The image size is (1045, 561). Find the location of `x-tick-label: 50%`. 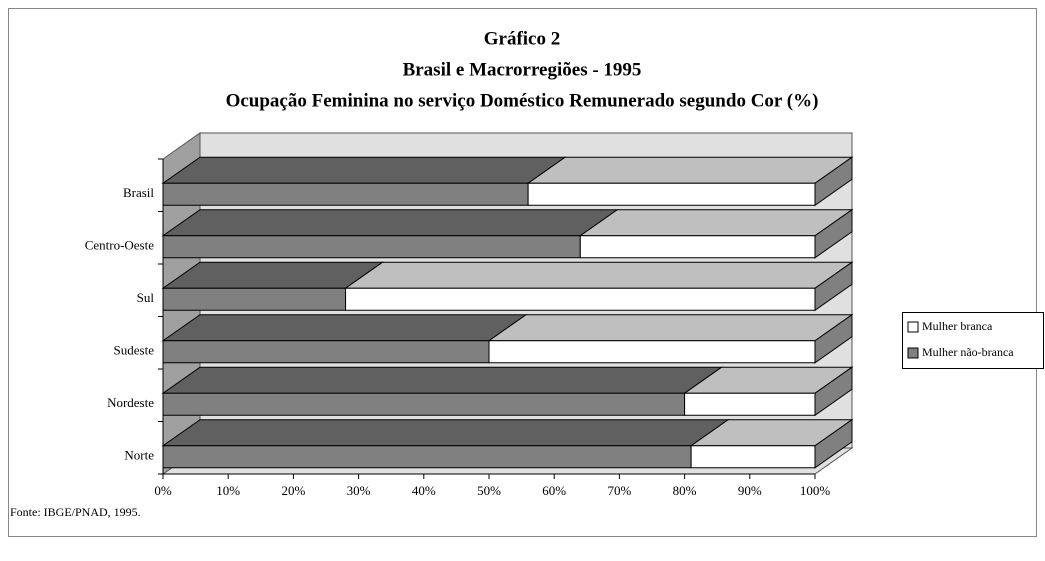

x-tick-label: 50% is located at coordinates (489, 490).